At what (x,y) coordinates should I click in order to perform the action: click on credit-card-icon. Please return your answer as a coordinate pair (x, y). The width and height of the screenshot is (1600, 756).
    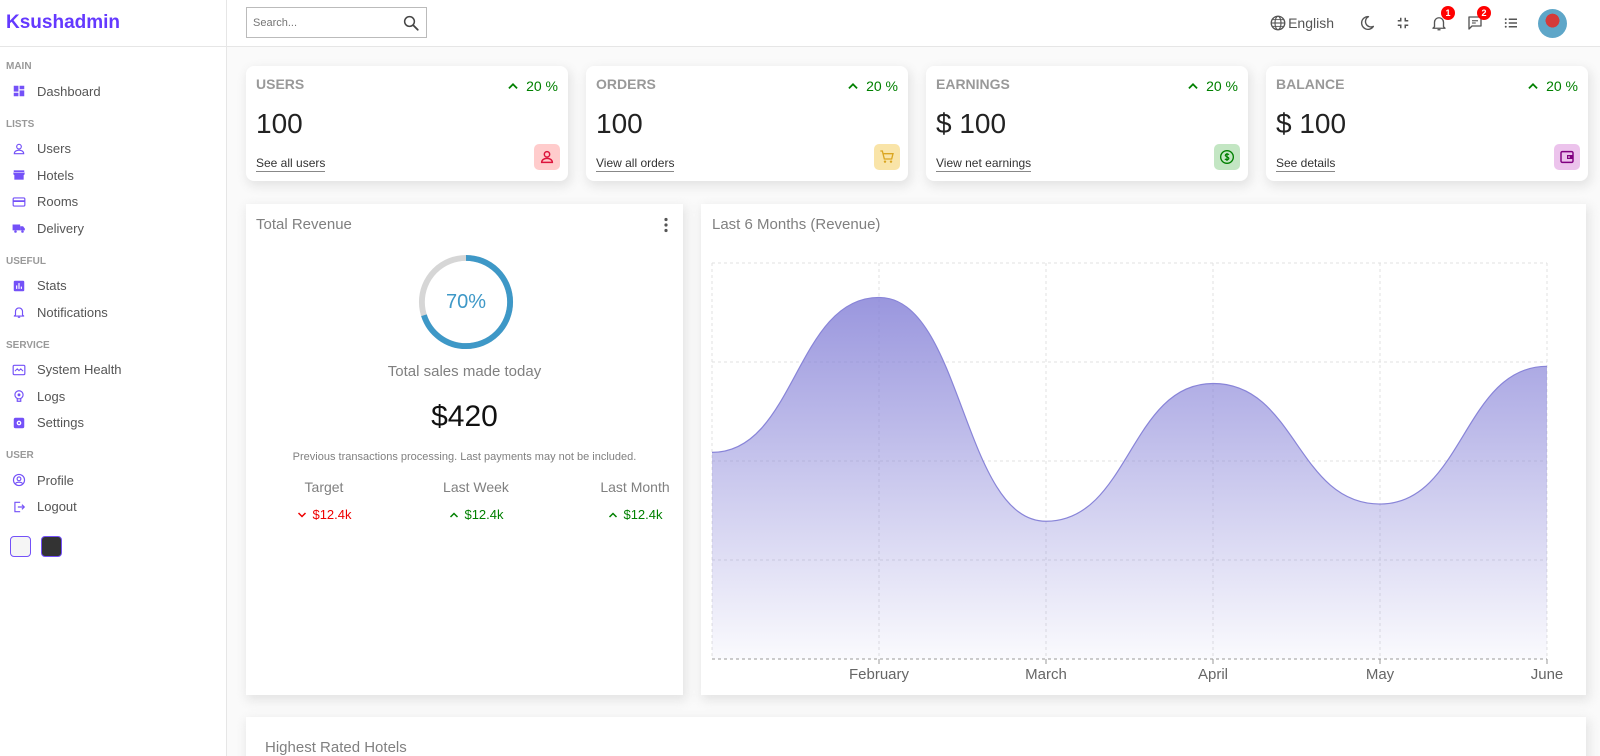
    Looking at the image, I should click on (19, 202).